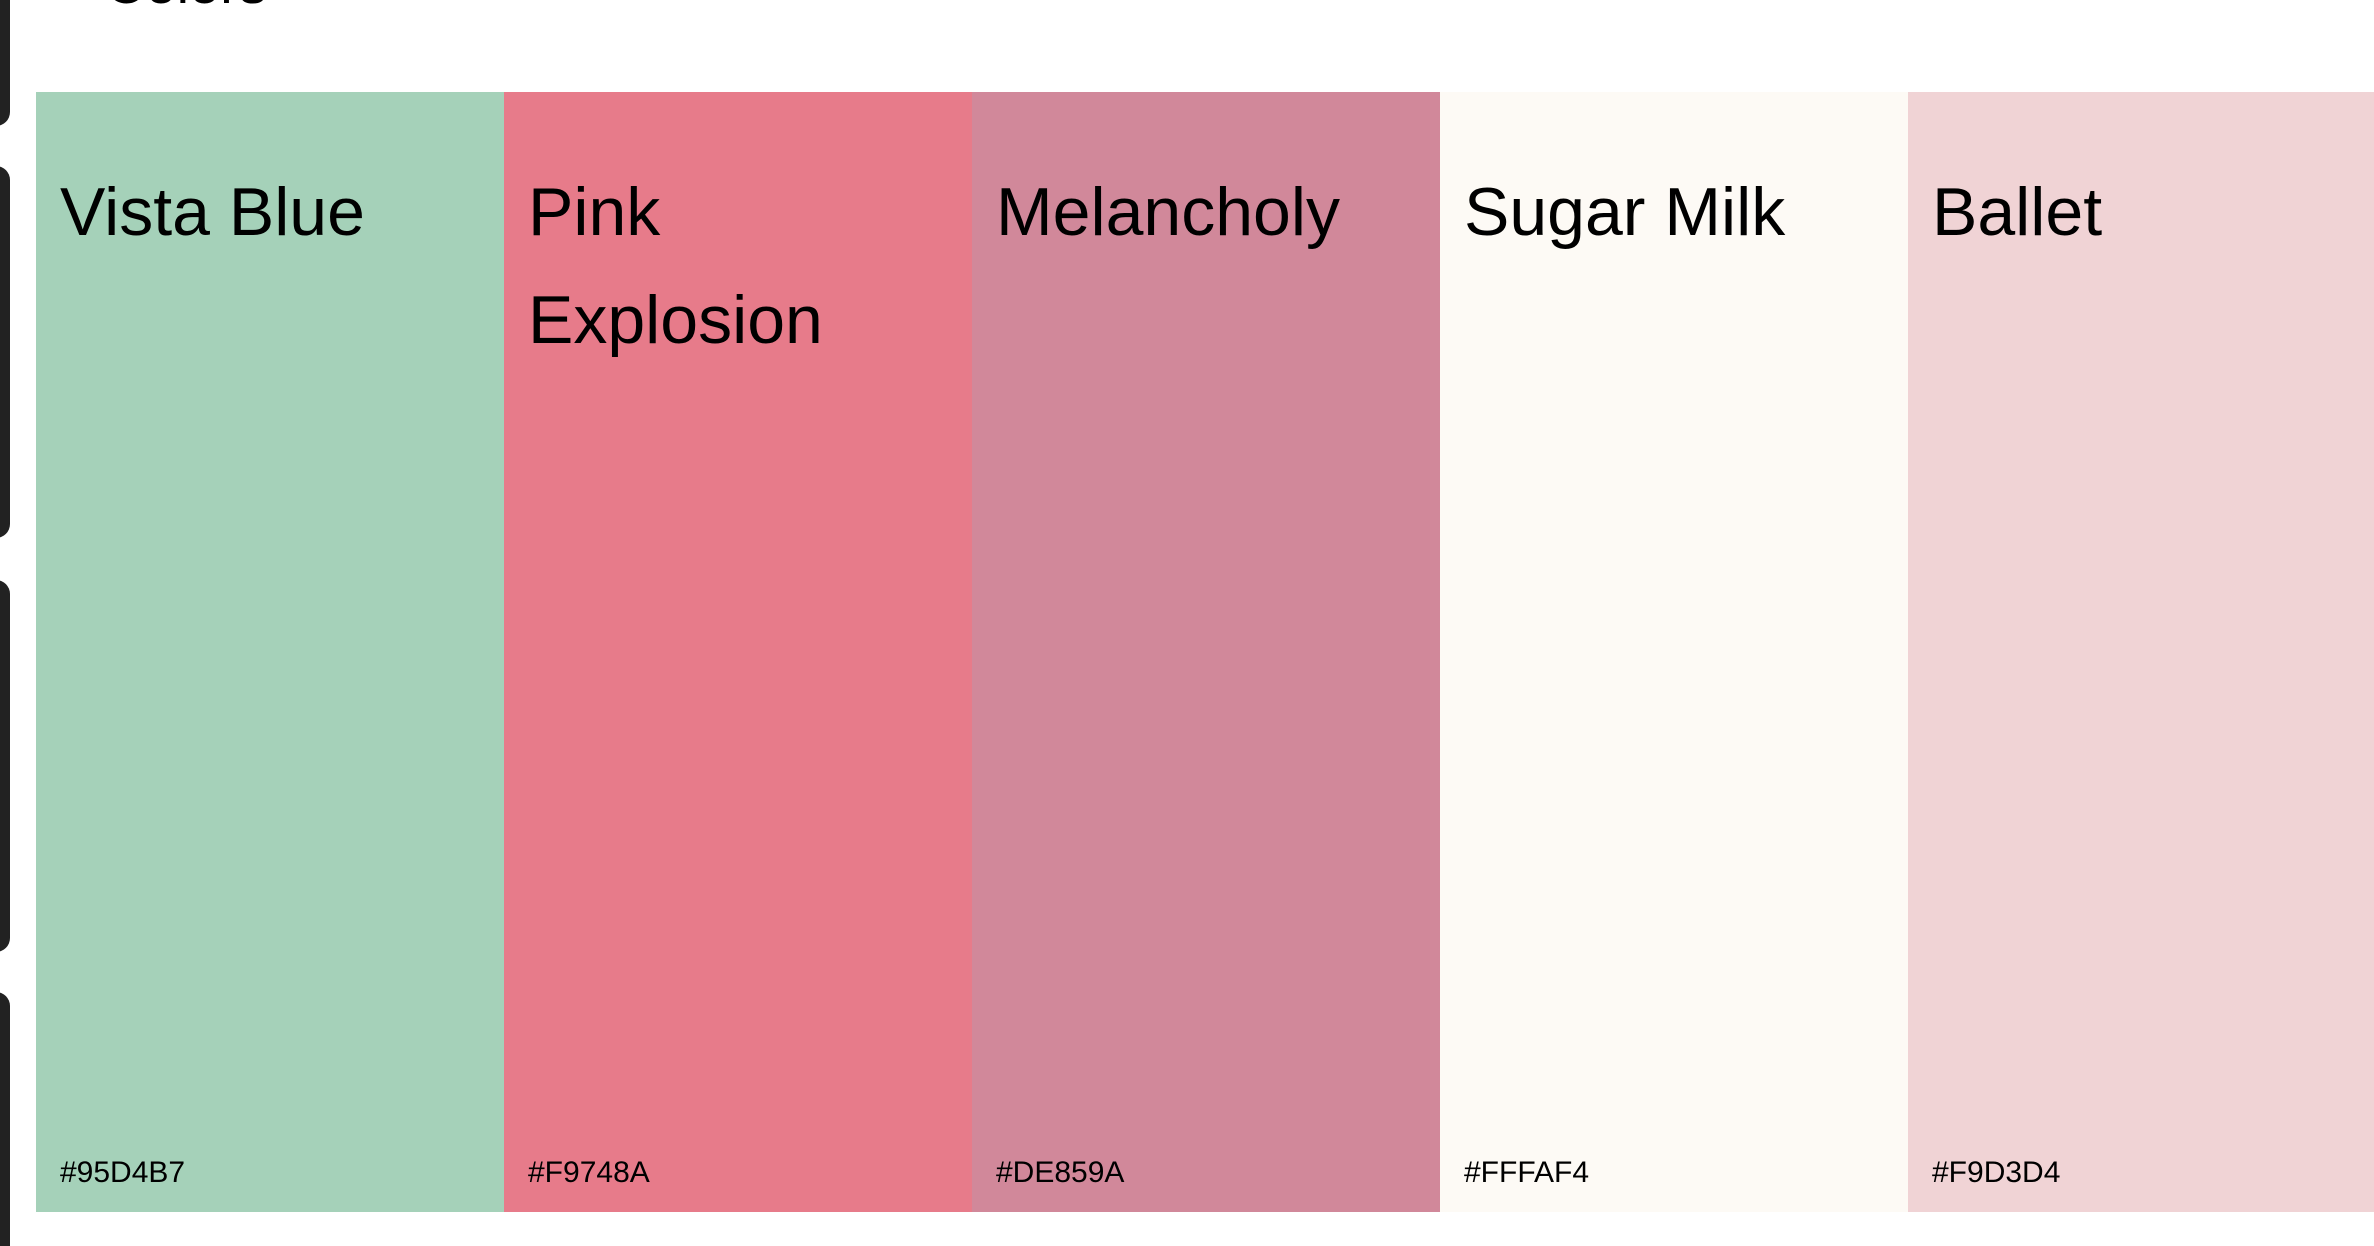 This screenshot has height=1246, width=2374. What do you see at coordinates (675, 266) in the screenshot?
I see `swatch-name: Pink Explosion` at bounding box center [675, 266].